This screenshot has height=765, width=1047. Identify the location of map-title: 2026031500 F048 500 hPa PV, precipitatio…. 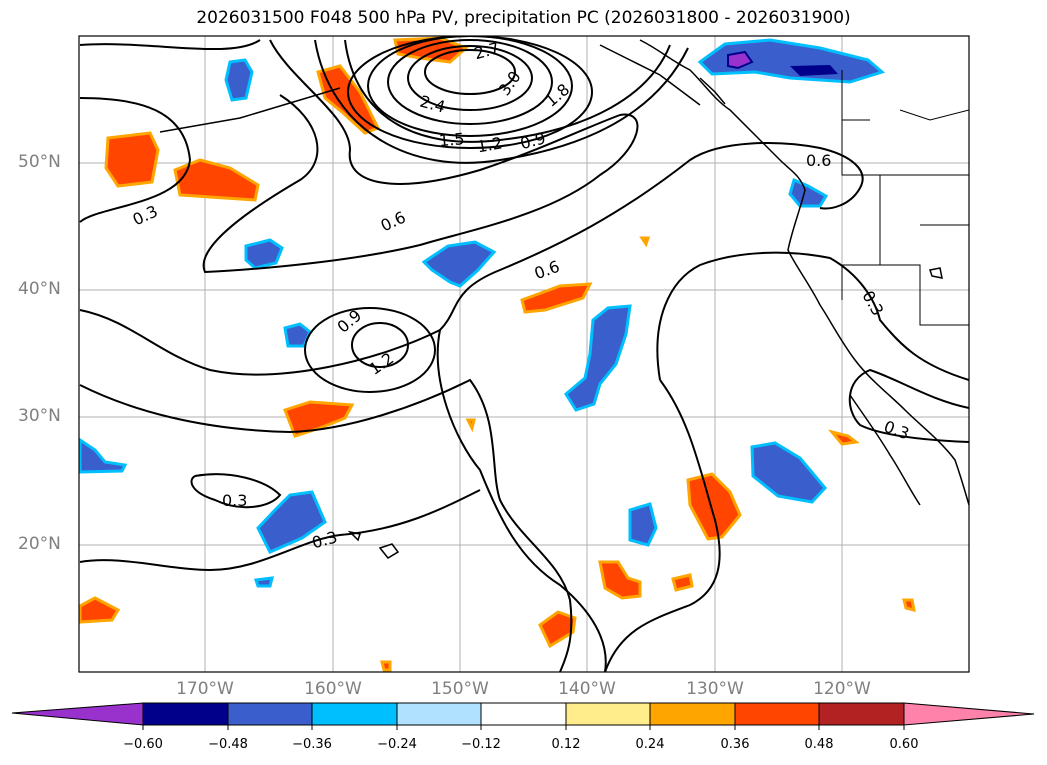
(523, 18).